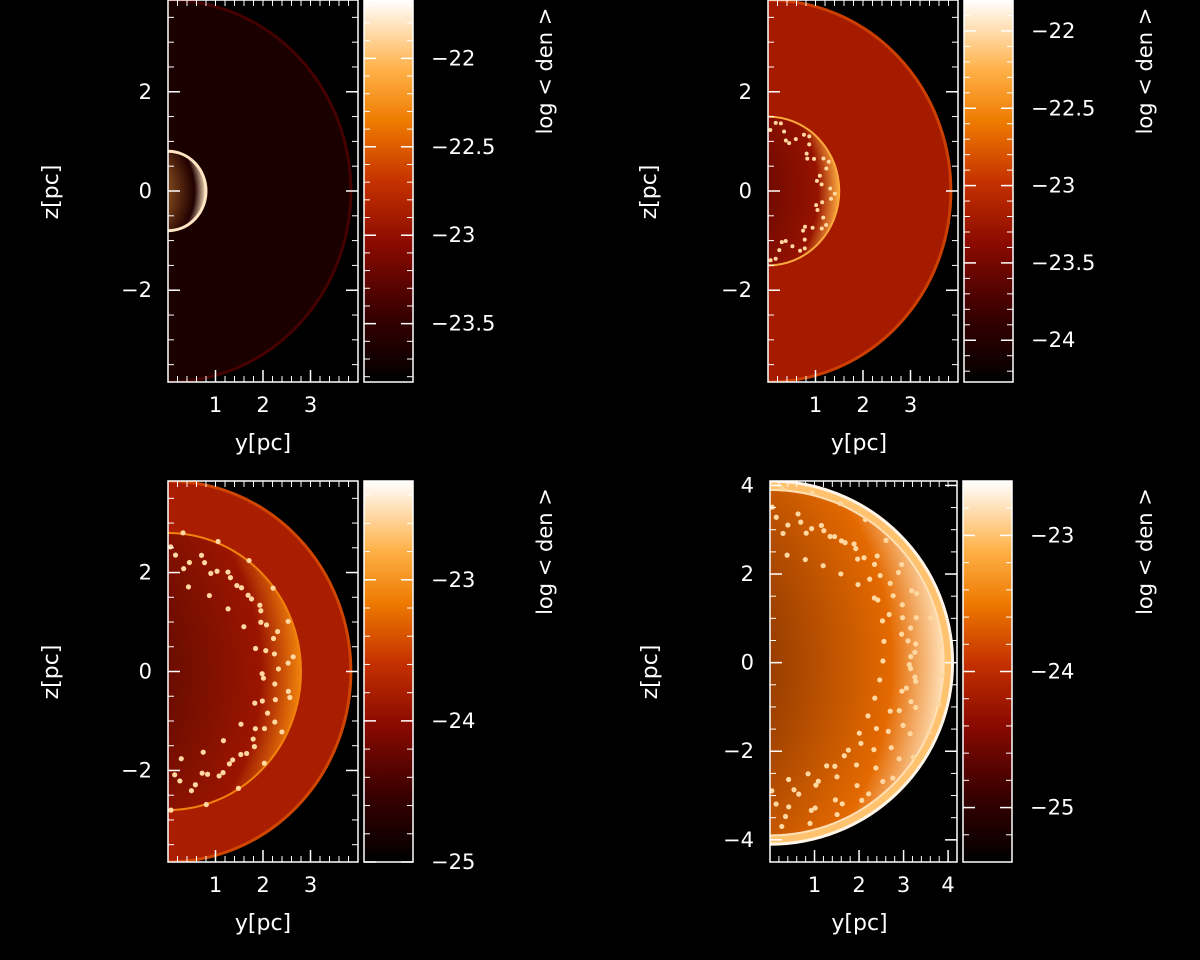 The height and width of the screenshot is (960, 1200). I want to click on x-axis-label: y[pc], so click(859, 923).